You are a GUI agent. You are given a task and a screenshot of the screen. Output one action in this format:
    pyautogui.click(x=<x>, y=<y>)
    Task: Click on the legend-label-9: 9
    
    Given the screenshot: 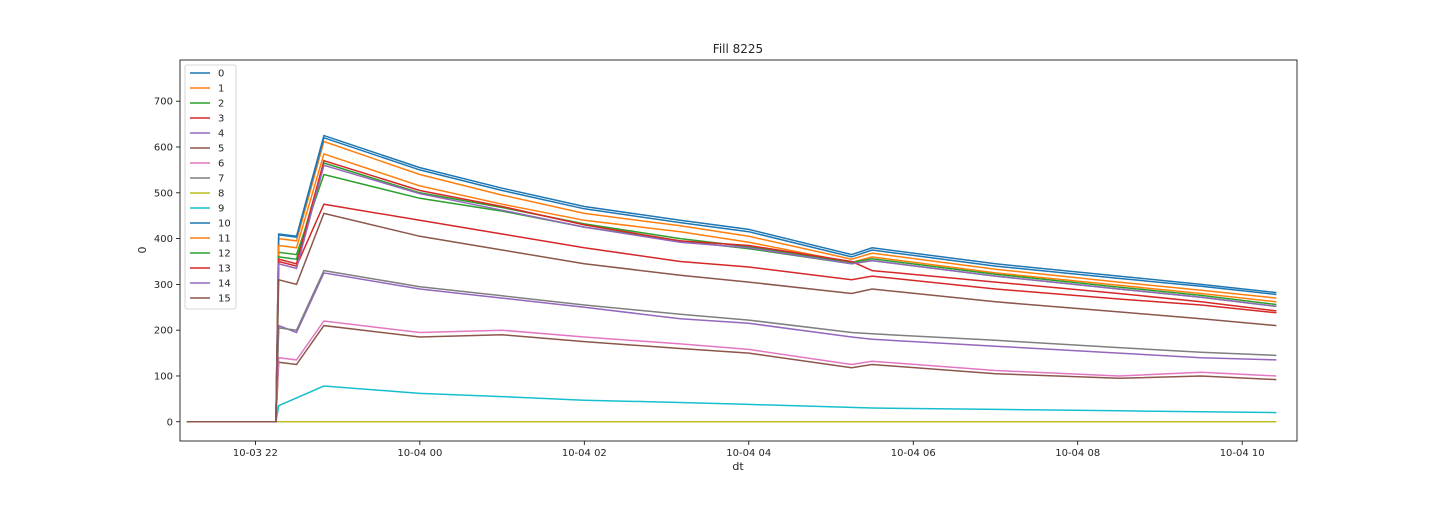 What is the action you would take?
    pyautogui.click(x=221, y=209)
    